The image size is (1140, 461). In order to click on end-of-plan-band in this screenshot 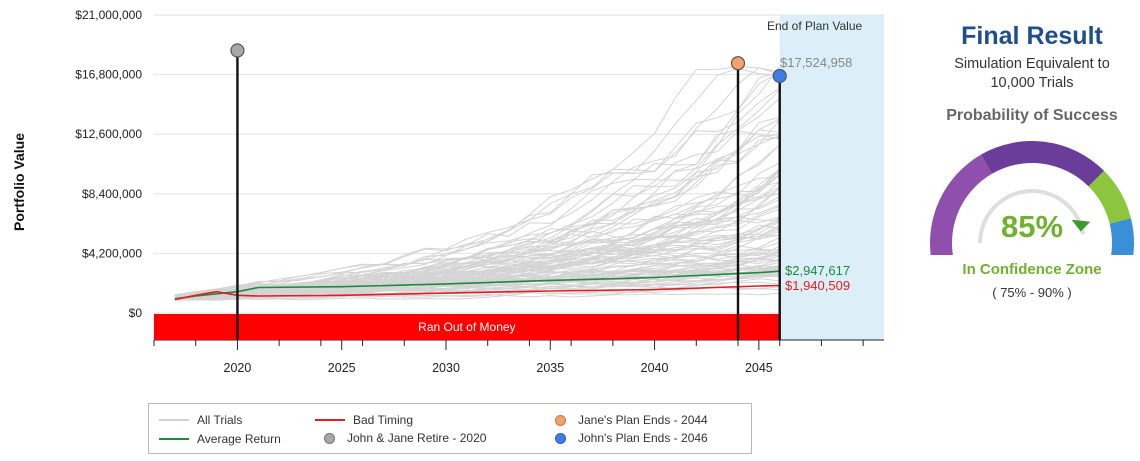, I will do `click(831, 177)`.